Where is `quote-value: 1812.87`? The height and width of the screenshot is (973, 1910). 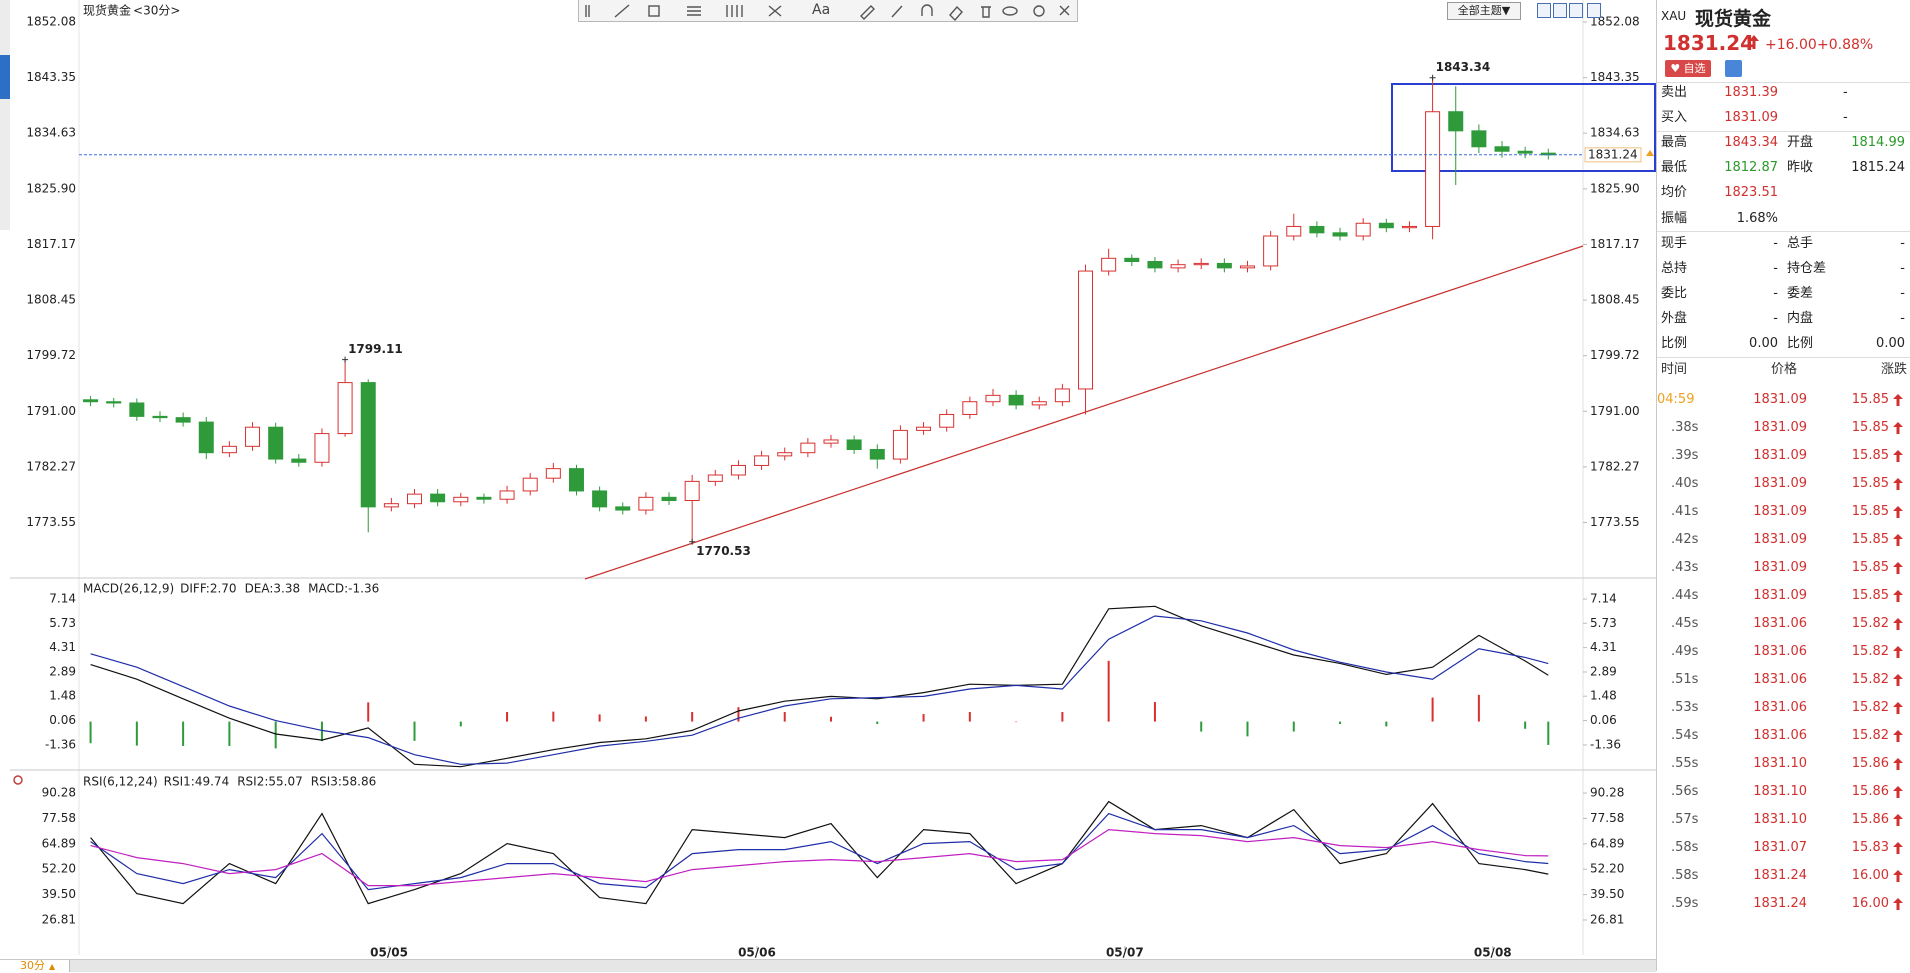
quote-value: 1812.87 is located at coordinates (1751, 168).